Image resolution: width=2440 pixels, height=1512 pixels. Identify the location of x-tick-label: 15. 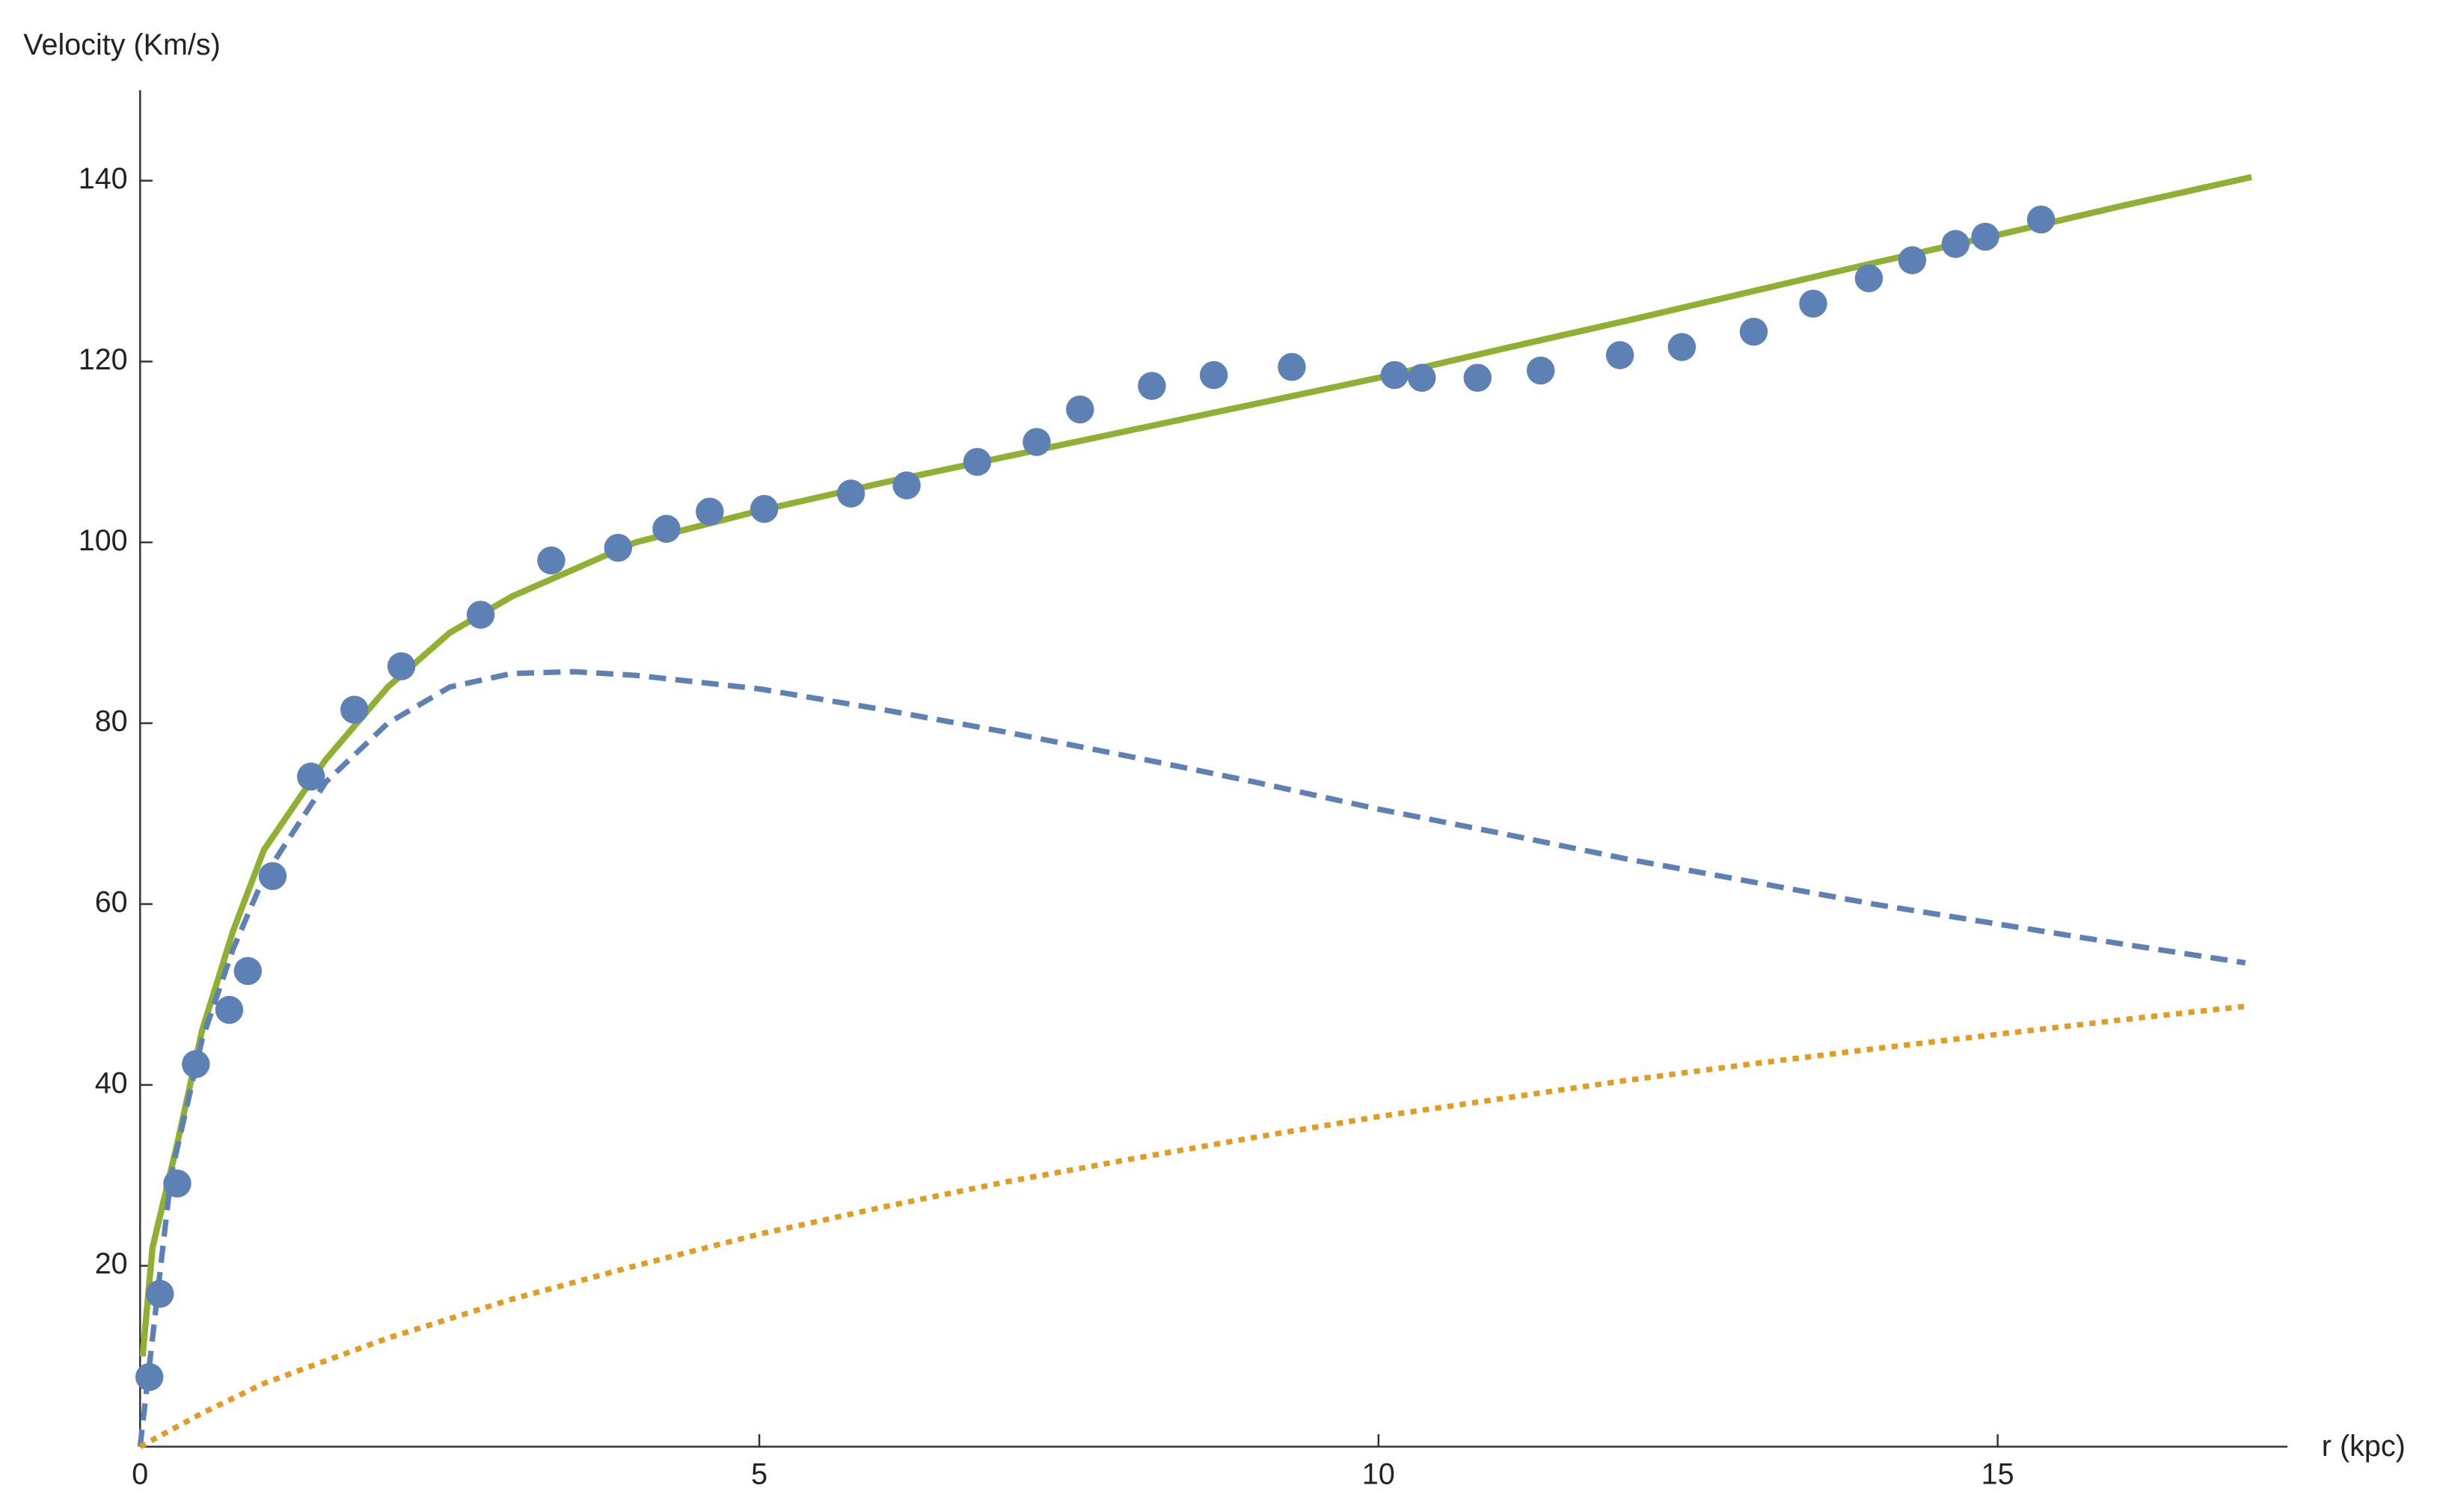
(1997, 1474).